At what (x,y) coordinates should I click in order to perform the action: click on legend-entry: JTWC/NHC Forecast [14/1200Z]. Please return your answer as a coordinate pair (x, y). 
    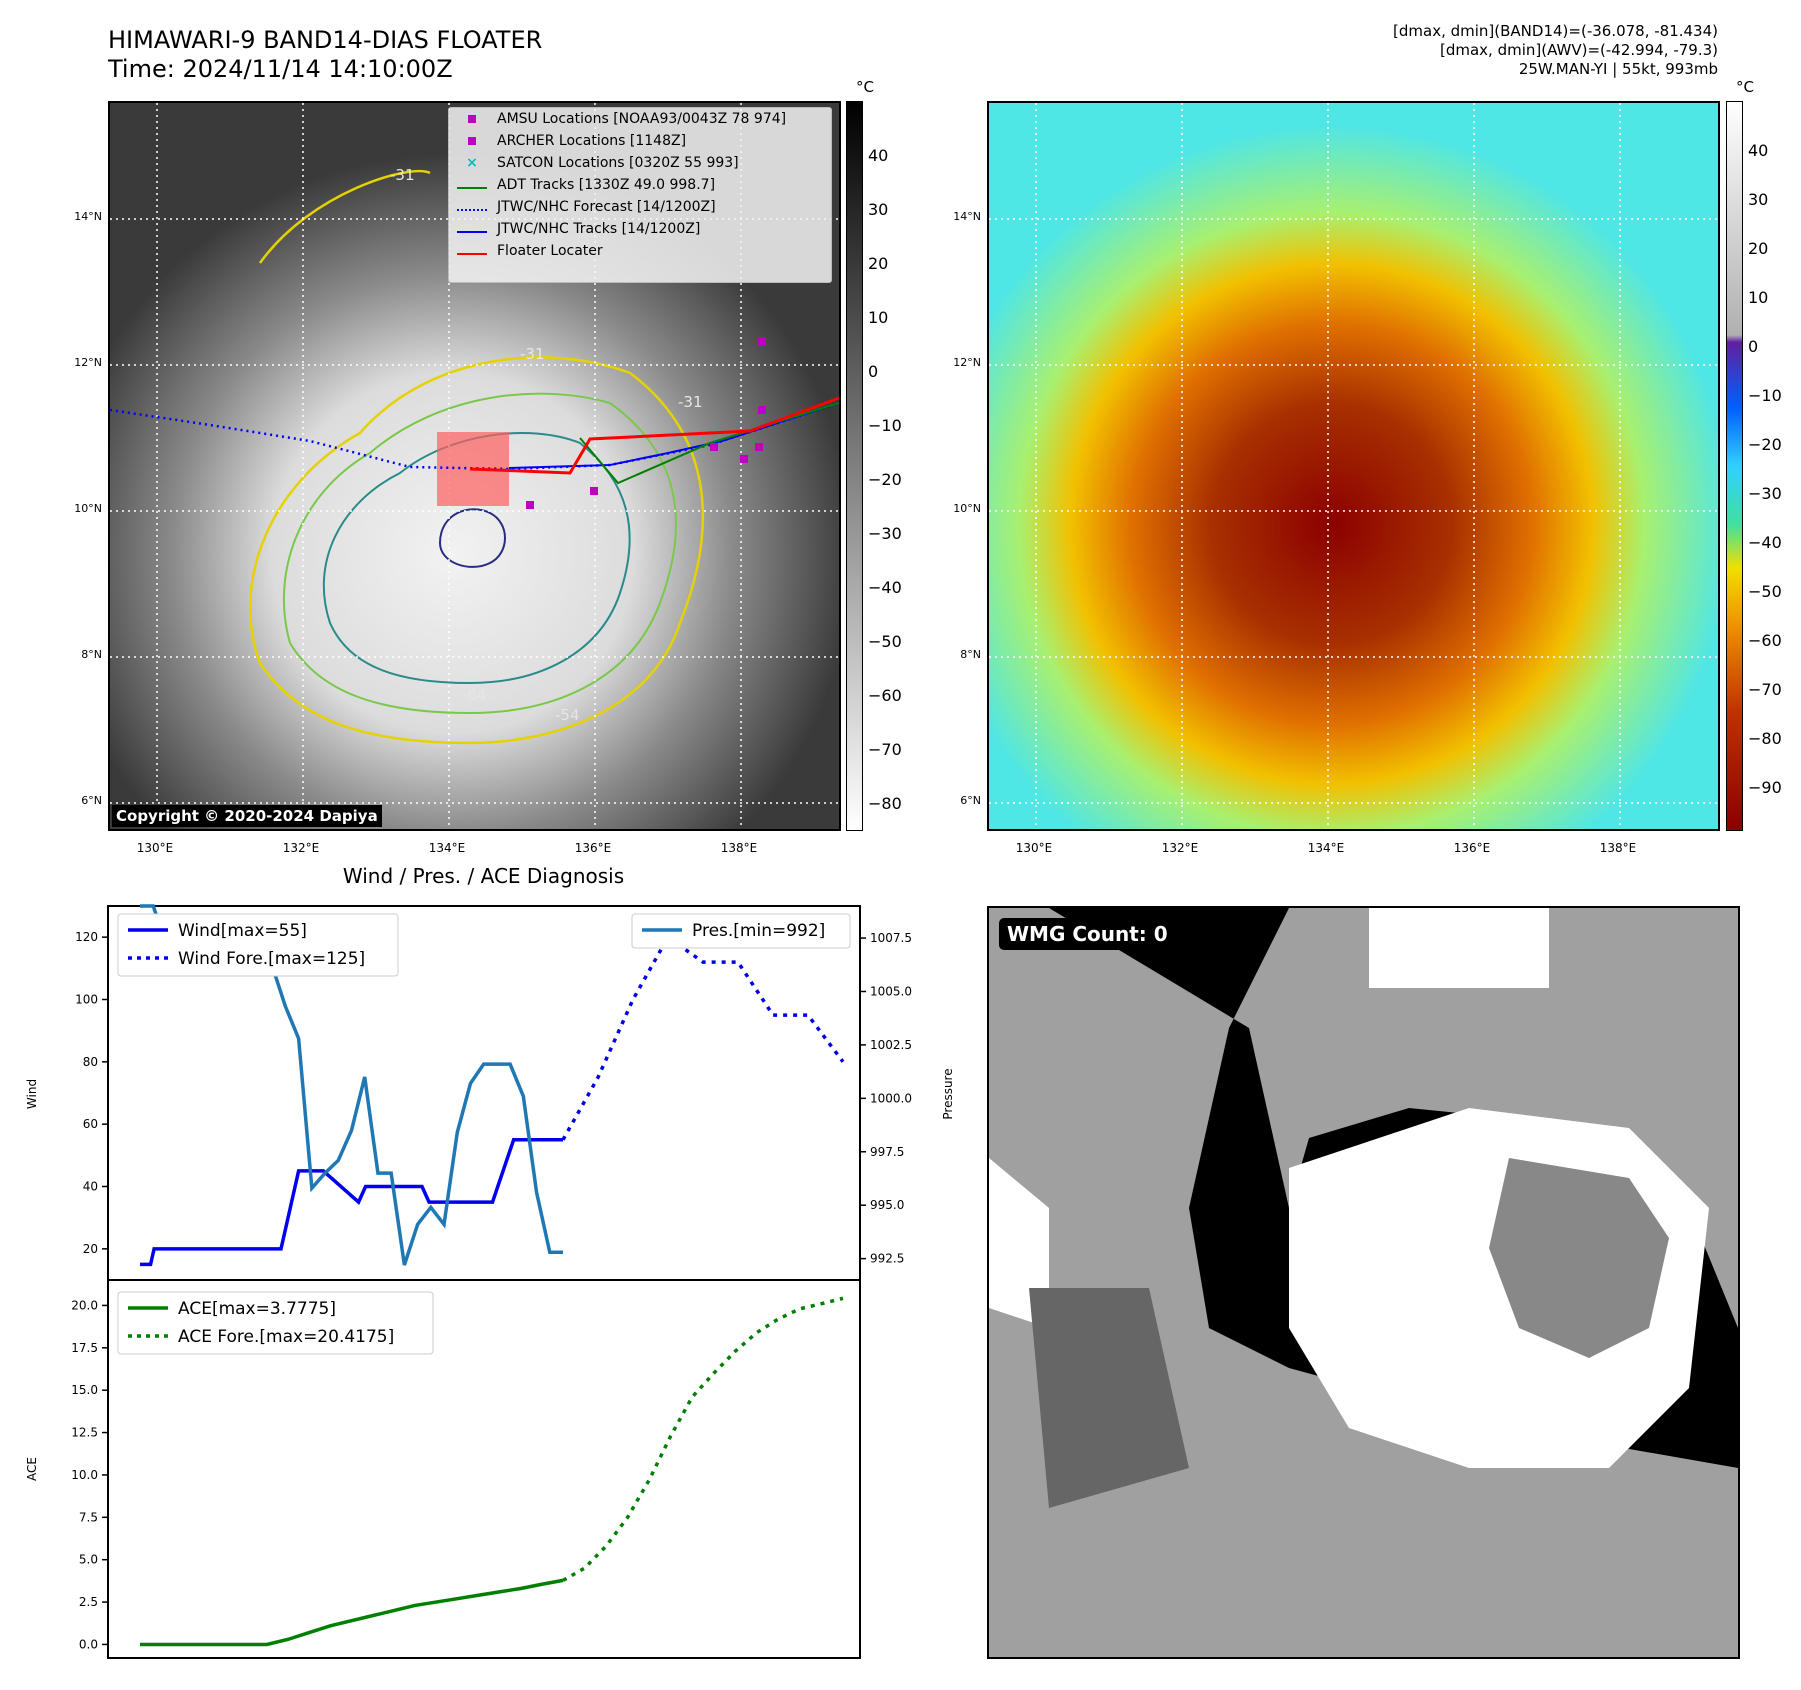
    Looking at the image, I should click on (643, 207).